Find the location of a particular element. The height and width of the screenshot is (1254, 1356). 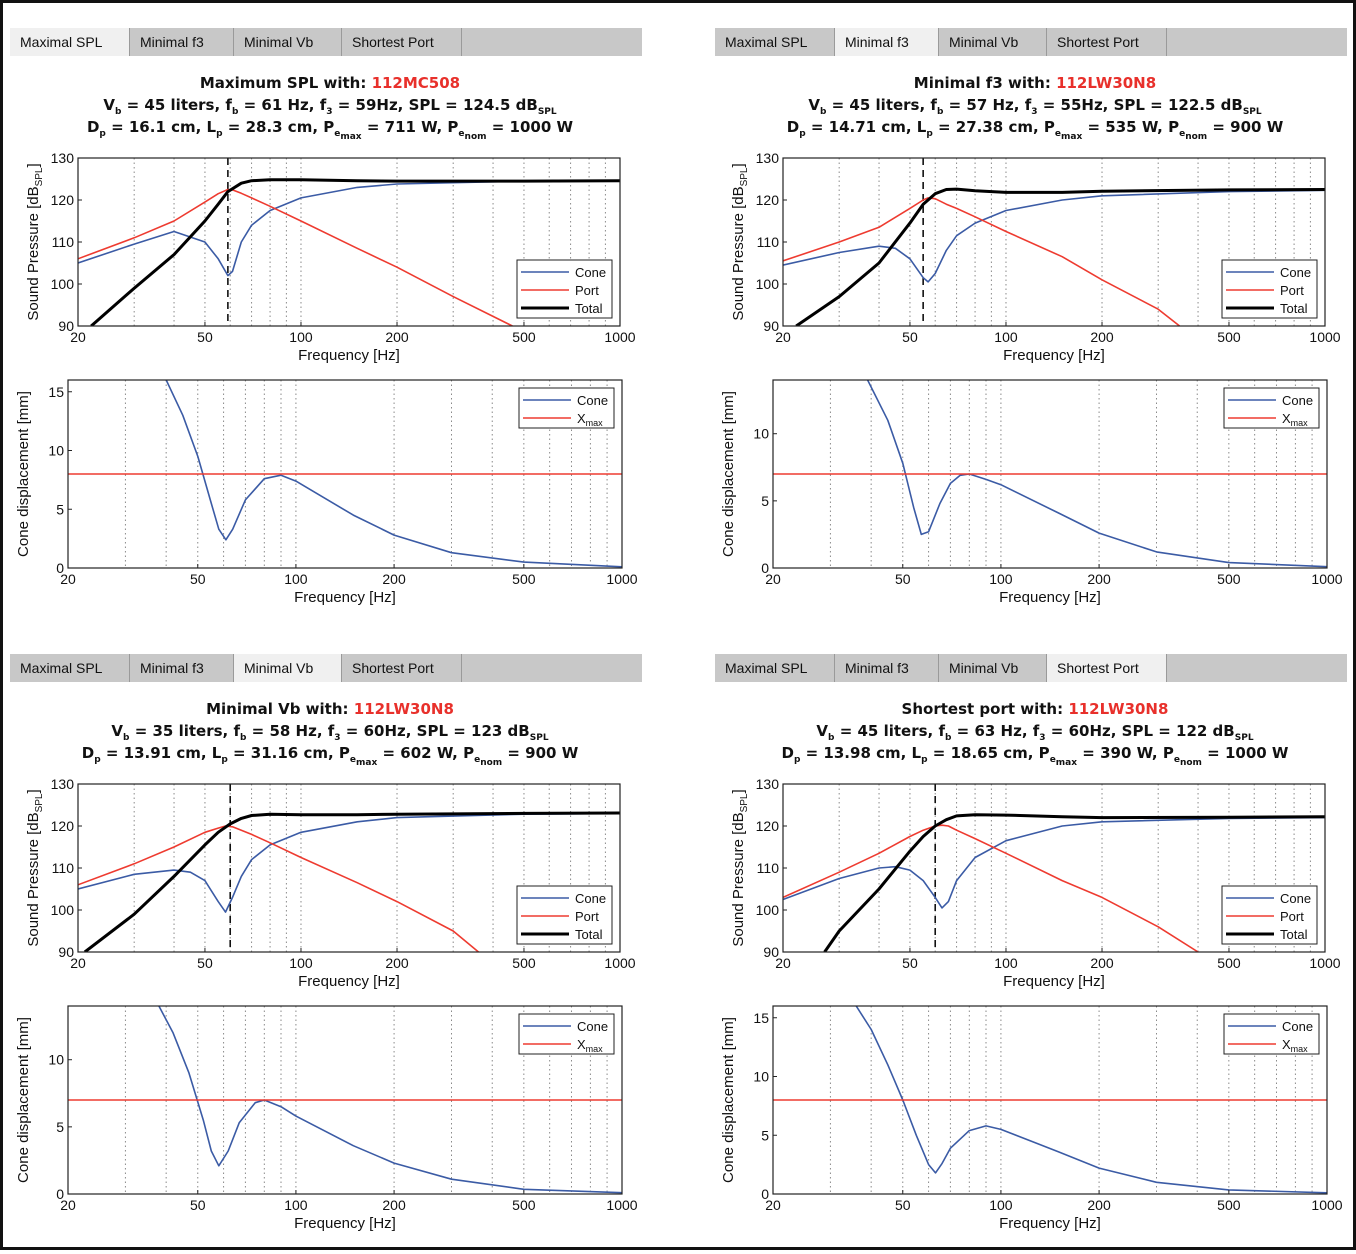

y-tick-label: 15 is located at coordinates (56, 392).